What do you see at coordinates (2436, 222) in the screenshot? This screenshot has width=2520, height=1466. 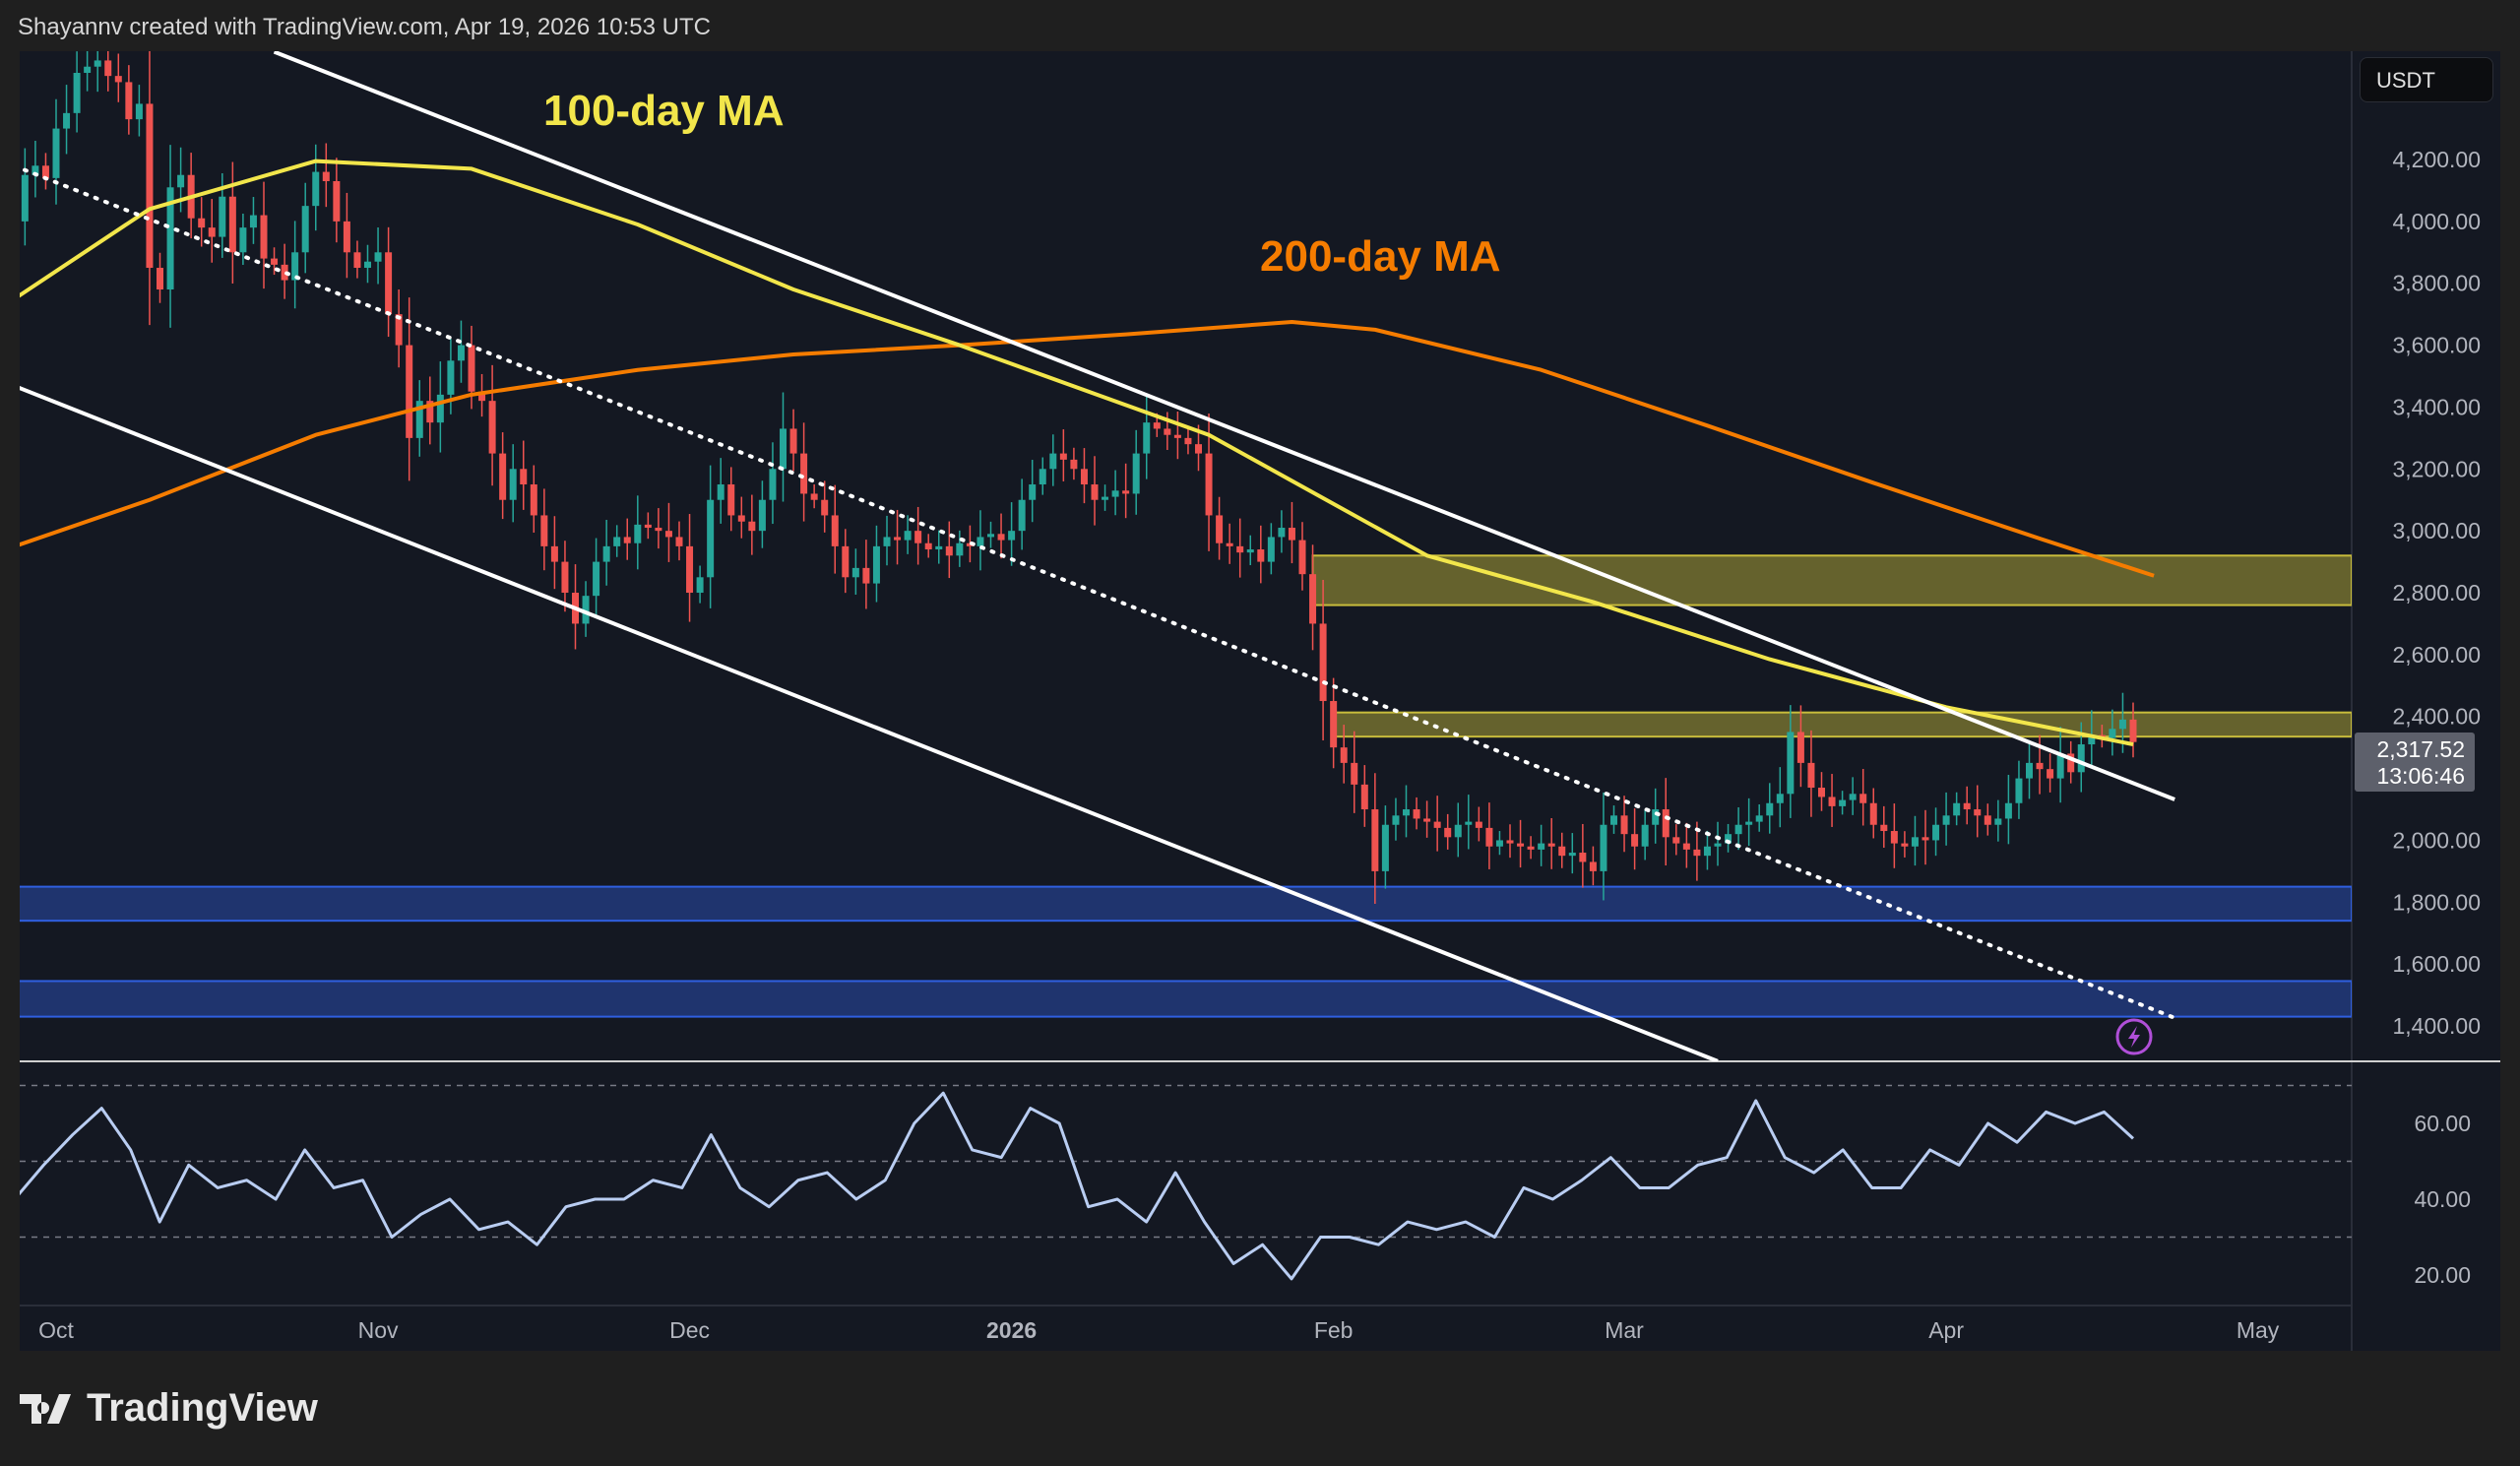 I see `price-tick-label: 4,000.00` at bounding box center [2436, 222].